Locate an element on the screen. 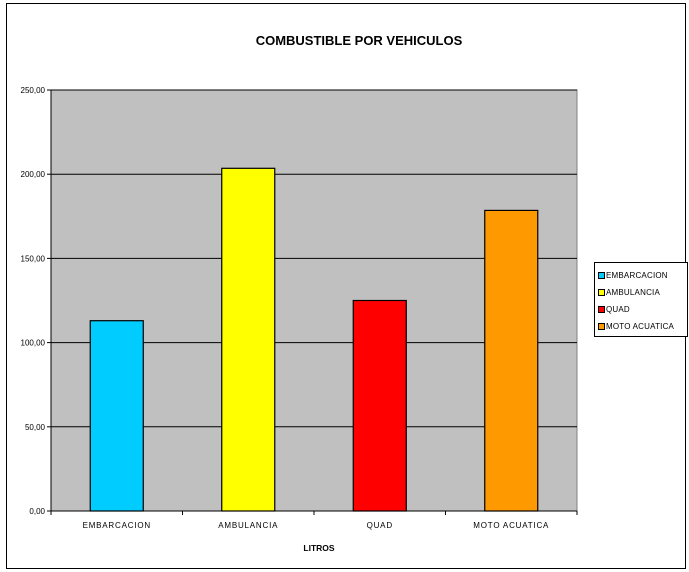 This screenshot has height=572, width=689. legend: EMBARCACION AMBULANCIA QUAD MOTO ACUATICA is located at coordinates (641, 299).